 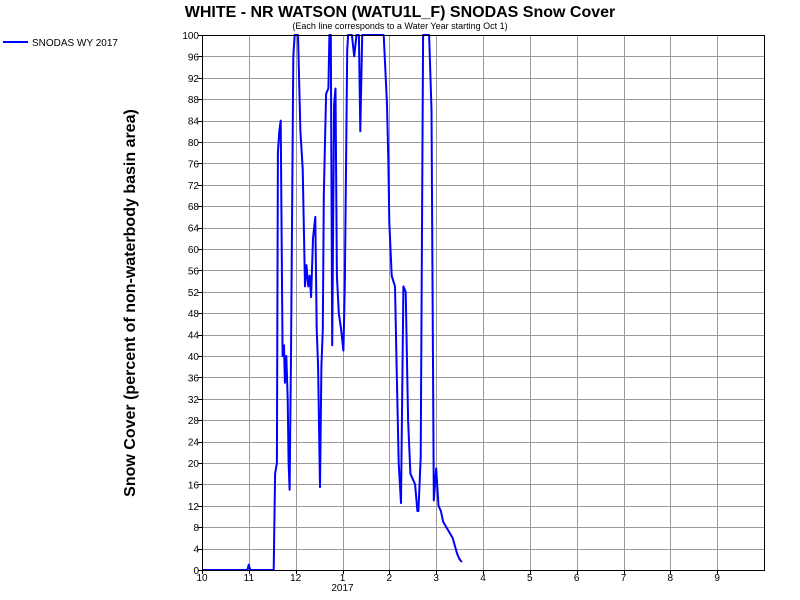 What do you see at coordinates (194, 122) in the screenshot?
I see `y-tick-label: 84` at bounding box center [194, 122].